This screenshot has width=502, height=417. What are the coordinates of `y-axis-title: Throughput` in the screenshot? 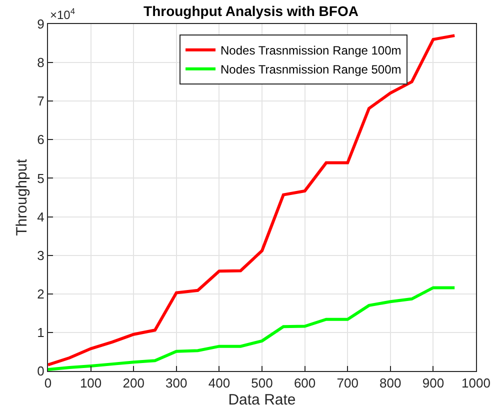 It's located at (21, 197).